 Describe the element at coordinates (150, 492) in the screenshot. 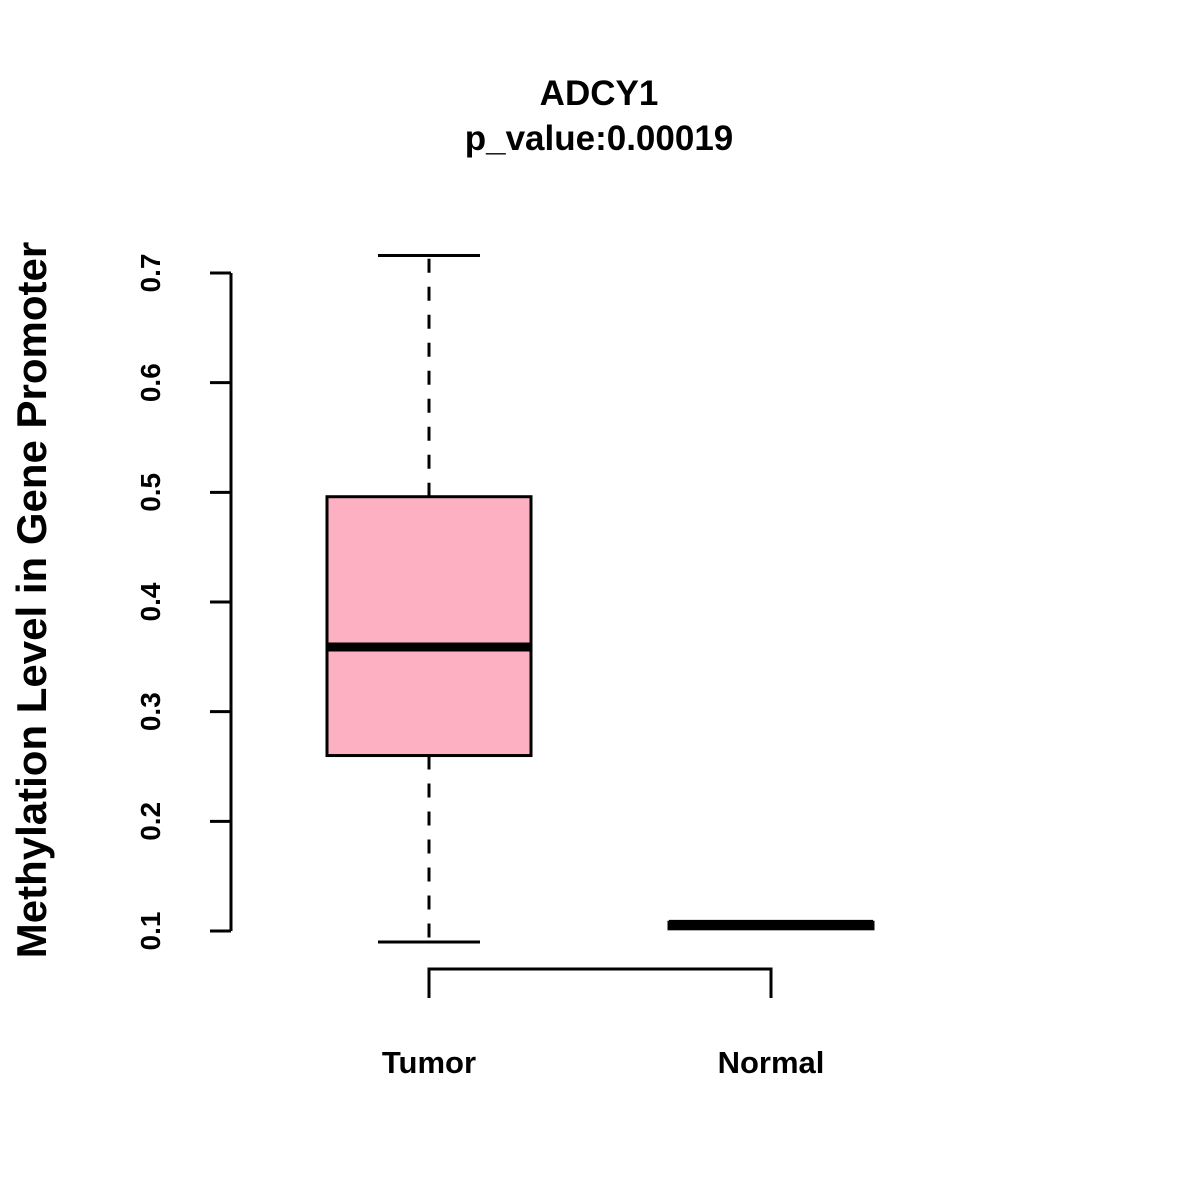

I see `y-tick-label: 0.5` at that location.